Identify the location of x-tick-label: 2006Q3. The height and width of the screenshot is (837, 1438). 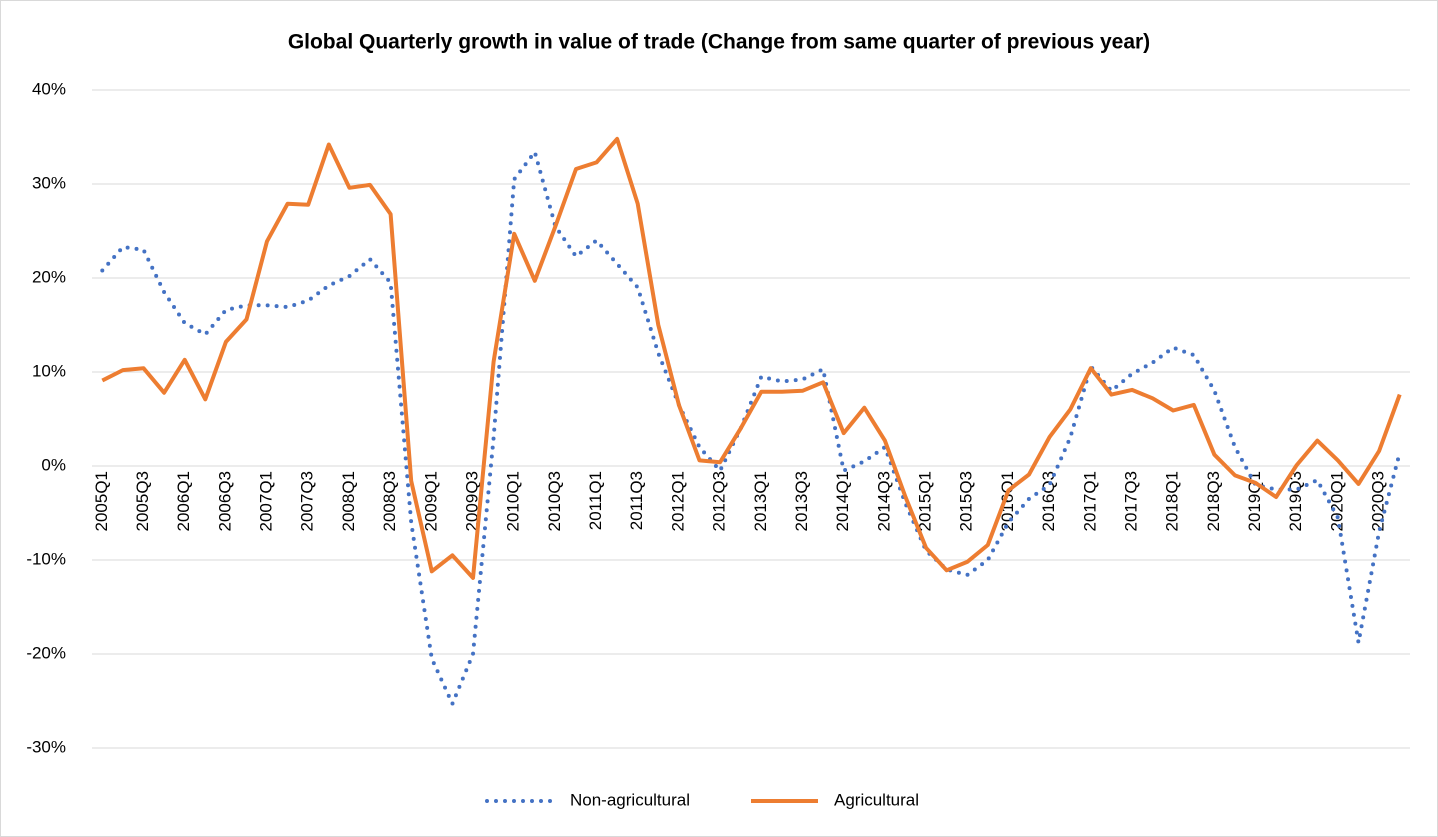
(224, 501).